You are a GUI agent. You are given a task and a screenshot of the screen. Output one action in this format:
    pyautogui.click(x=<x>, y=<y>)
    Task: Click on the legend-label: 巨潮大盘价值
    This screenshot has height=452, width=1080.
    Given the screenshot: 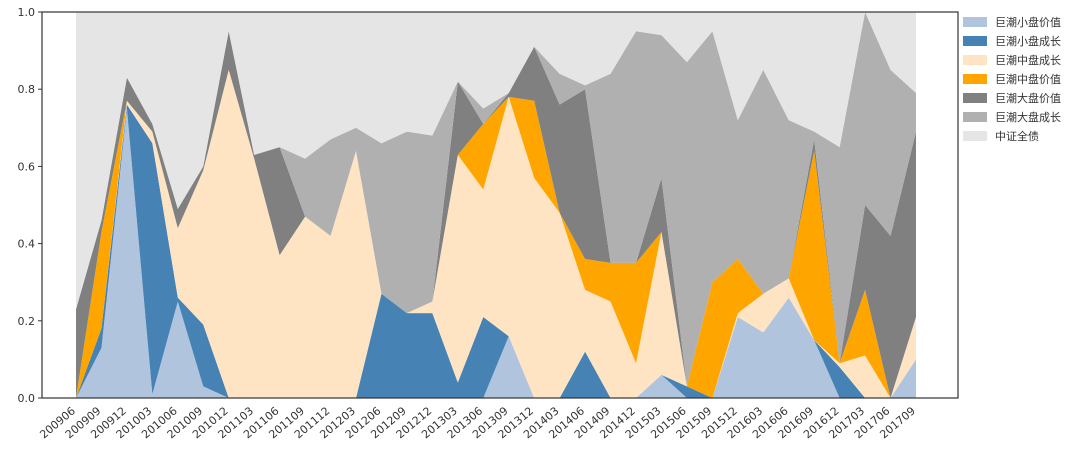 What is the action you would take?
    pyautogui.click(x=1028, y=98)
    